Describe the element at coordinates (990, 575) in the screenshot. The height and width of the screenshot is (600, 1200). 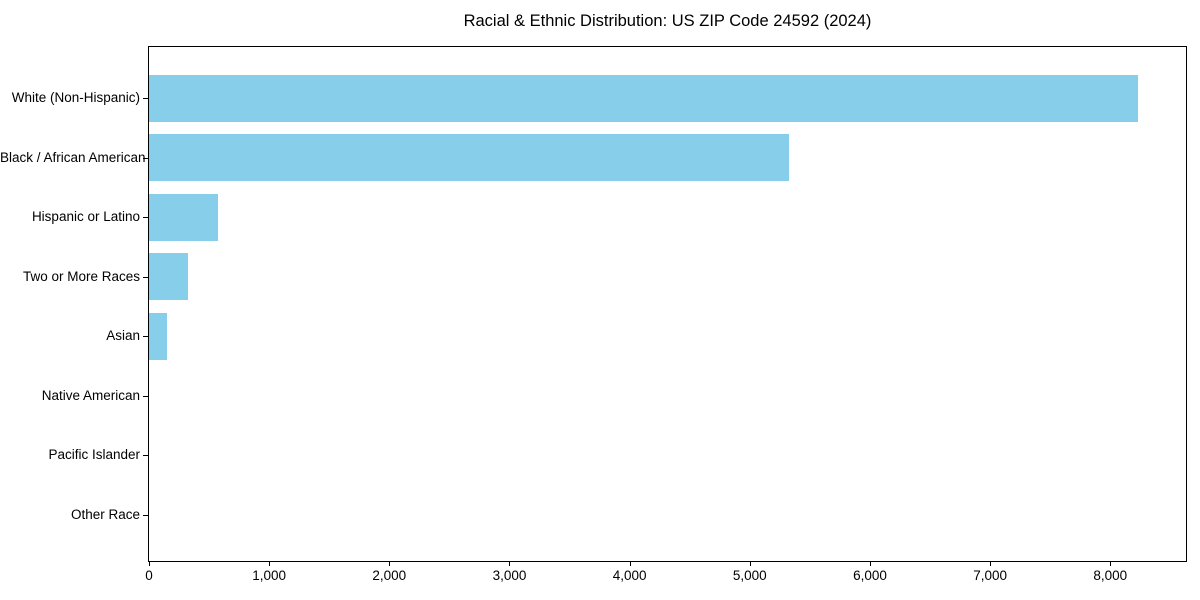
I see `x-tick-label-7000: 7,000` at that location.